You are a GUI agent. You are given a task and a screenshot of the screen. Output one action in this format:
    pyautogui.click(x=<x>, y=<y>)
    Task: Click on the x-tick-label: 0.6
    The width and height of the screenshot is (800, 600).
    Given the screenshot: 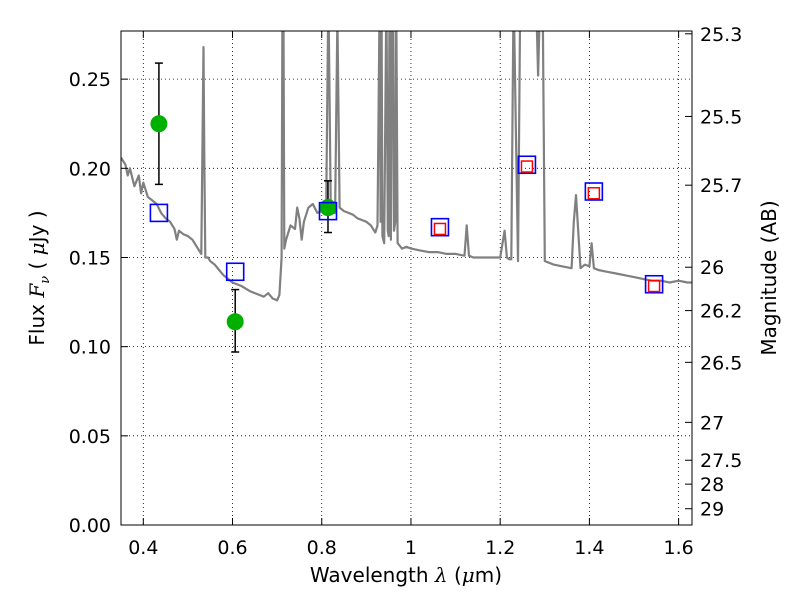 What is the action you would take?
    pyautogui.click(x=232, y=548)
    